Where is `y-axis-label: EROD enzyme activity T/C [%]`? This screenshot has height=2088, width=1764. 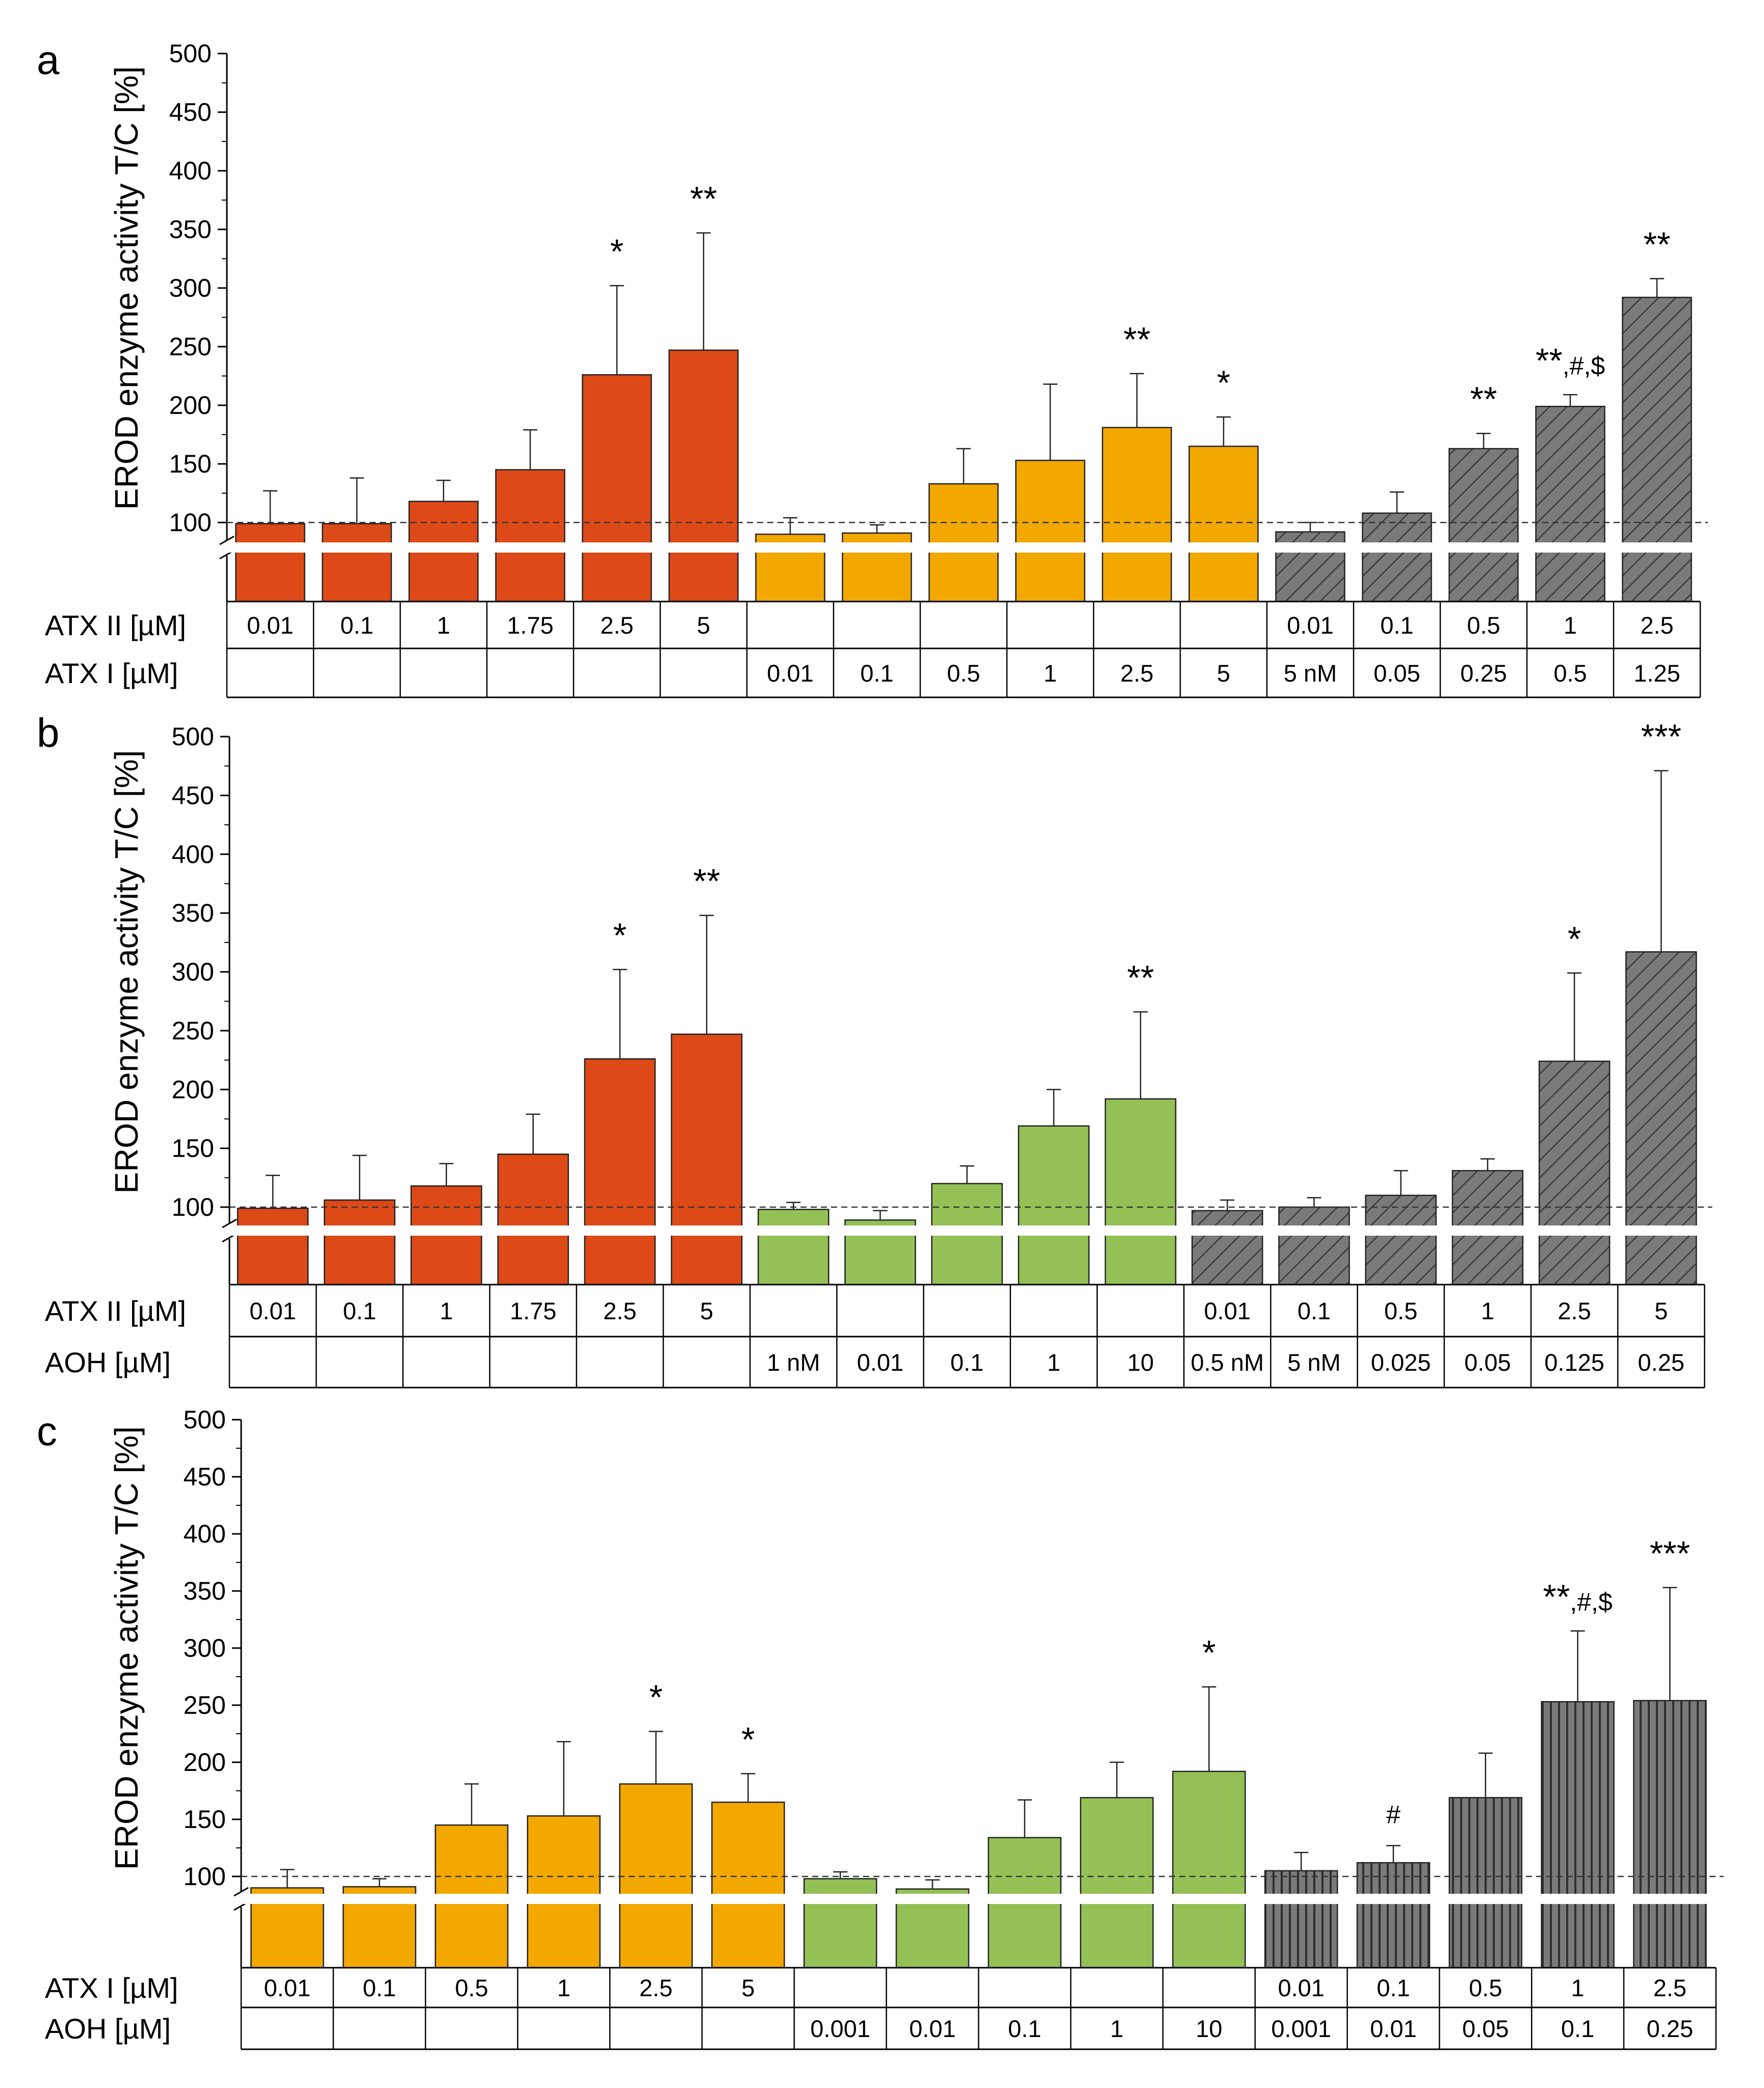
y-axis-label: EROD enzyme activity T/C [%] is located at coordinates (126, 971).